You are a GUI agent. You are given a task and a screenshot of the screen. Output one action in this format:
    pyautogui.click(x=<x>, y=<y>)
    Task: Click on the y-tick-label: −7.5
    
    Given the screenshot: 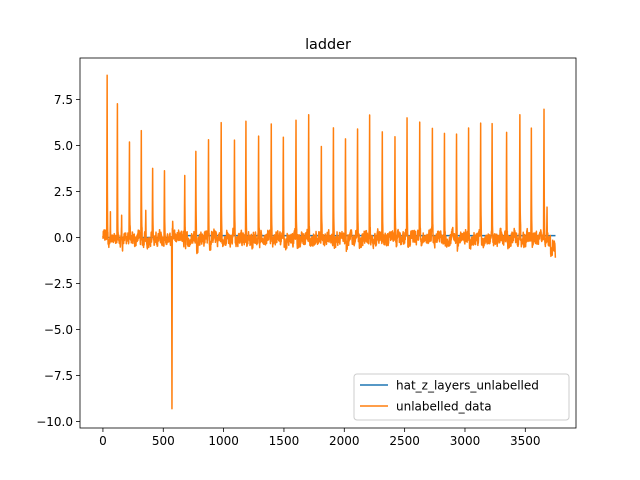 What is the action you would take?
    pyautogui.click(x=58, y=376)
    